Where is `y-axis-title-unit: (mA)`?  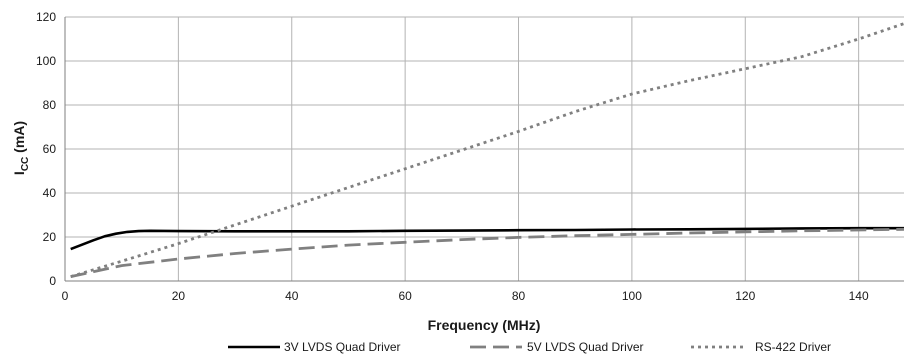
y-axis-title-unit: (mA) is located at coordinates (19, 139).